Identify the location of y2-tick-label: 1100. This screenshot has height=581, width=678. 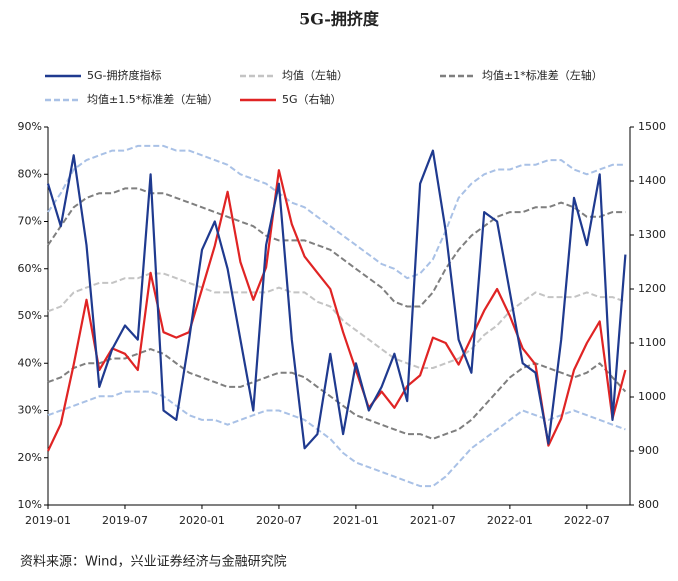
(652, 342).